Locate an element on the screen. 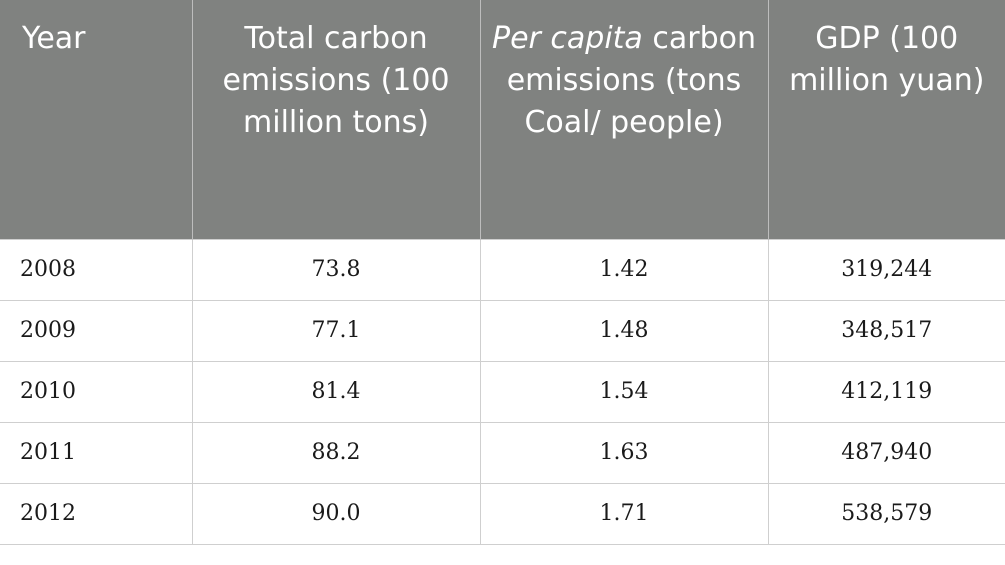 This screenshot has width=1005, height=565. cell-total-emissions: 90.0 is located at coordinates (335, 513).